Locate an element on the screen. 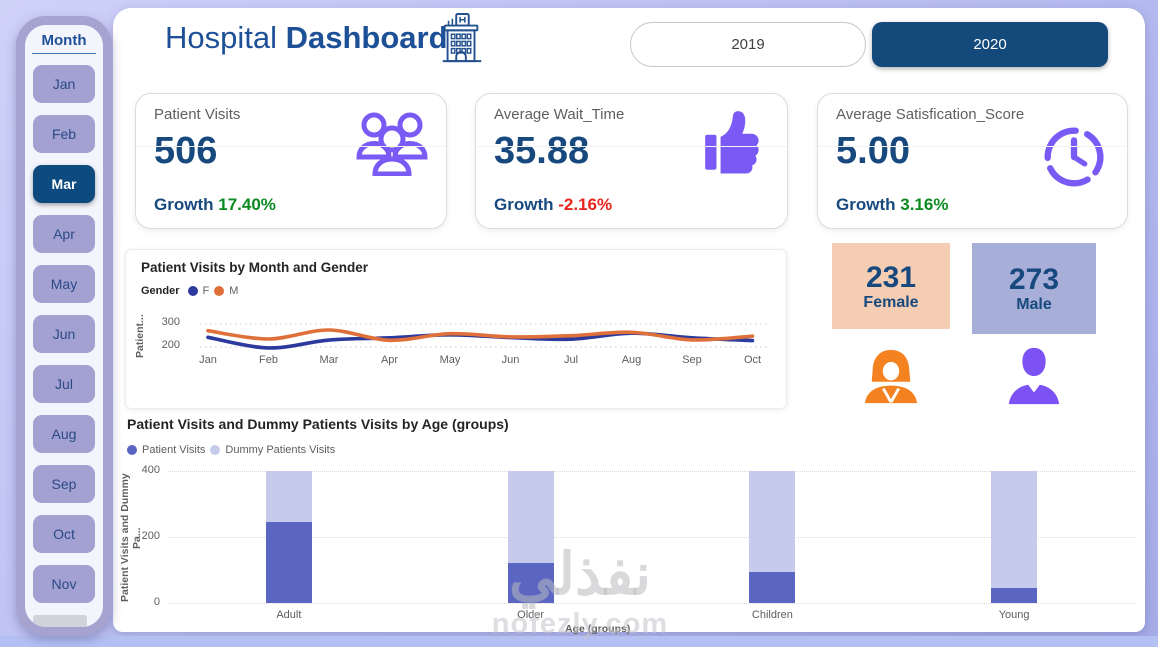  line-chart-title: Patient Visits by Month and Gender is located at coordinates (255, 267).